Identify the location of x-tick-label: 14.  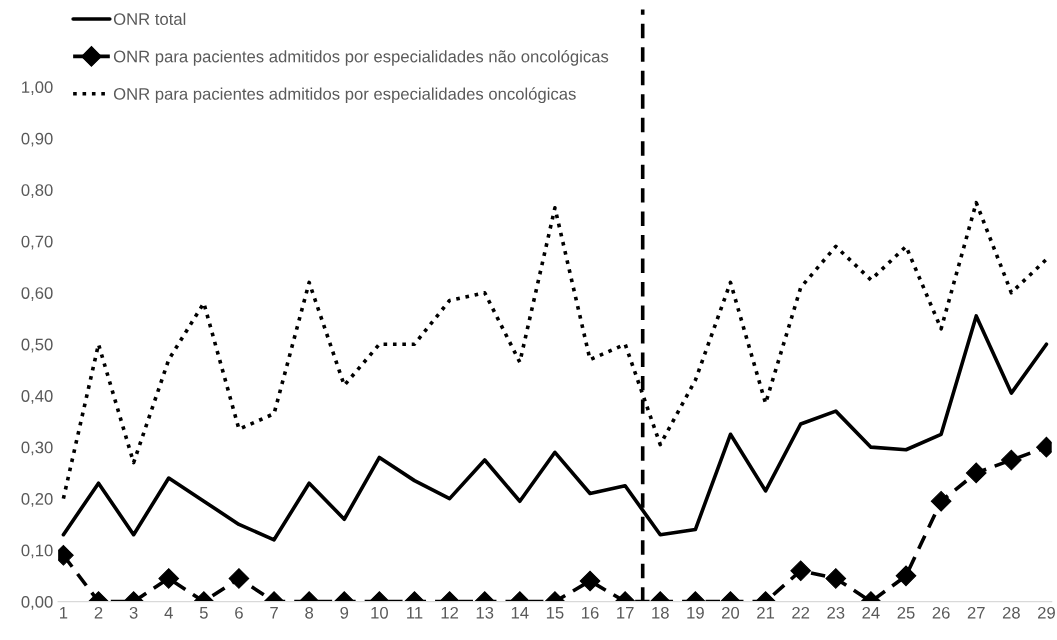
(520, 613).